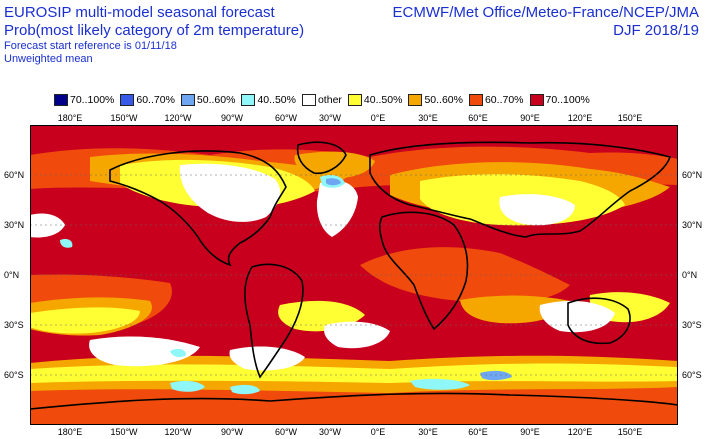 The image size is (707, 439). Describe the element at coordinates (90, 46) in the screenshot. I see `forecast-start-text: Forecast start reference is 01/11/18` at that location.